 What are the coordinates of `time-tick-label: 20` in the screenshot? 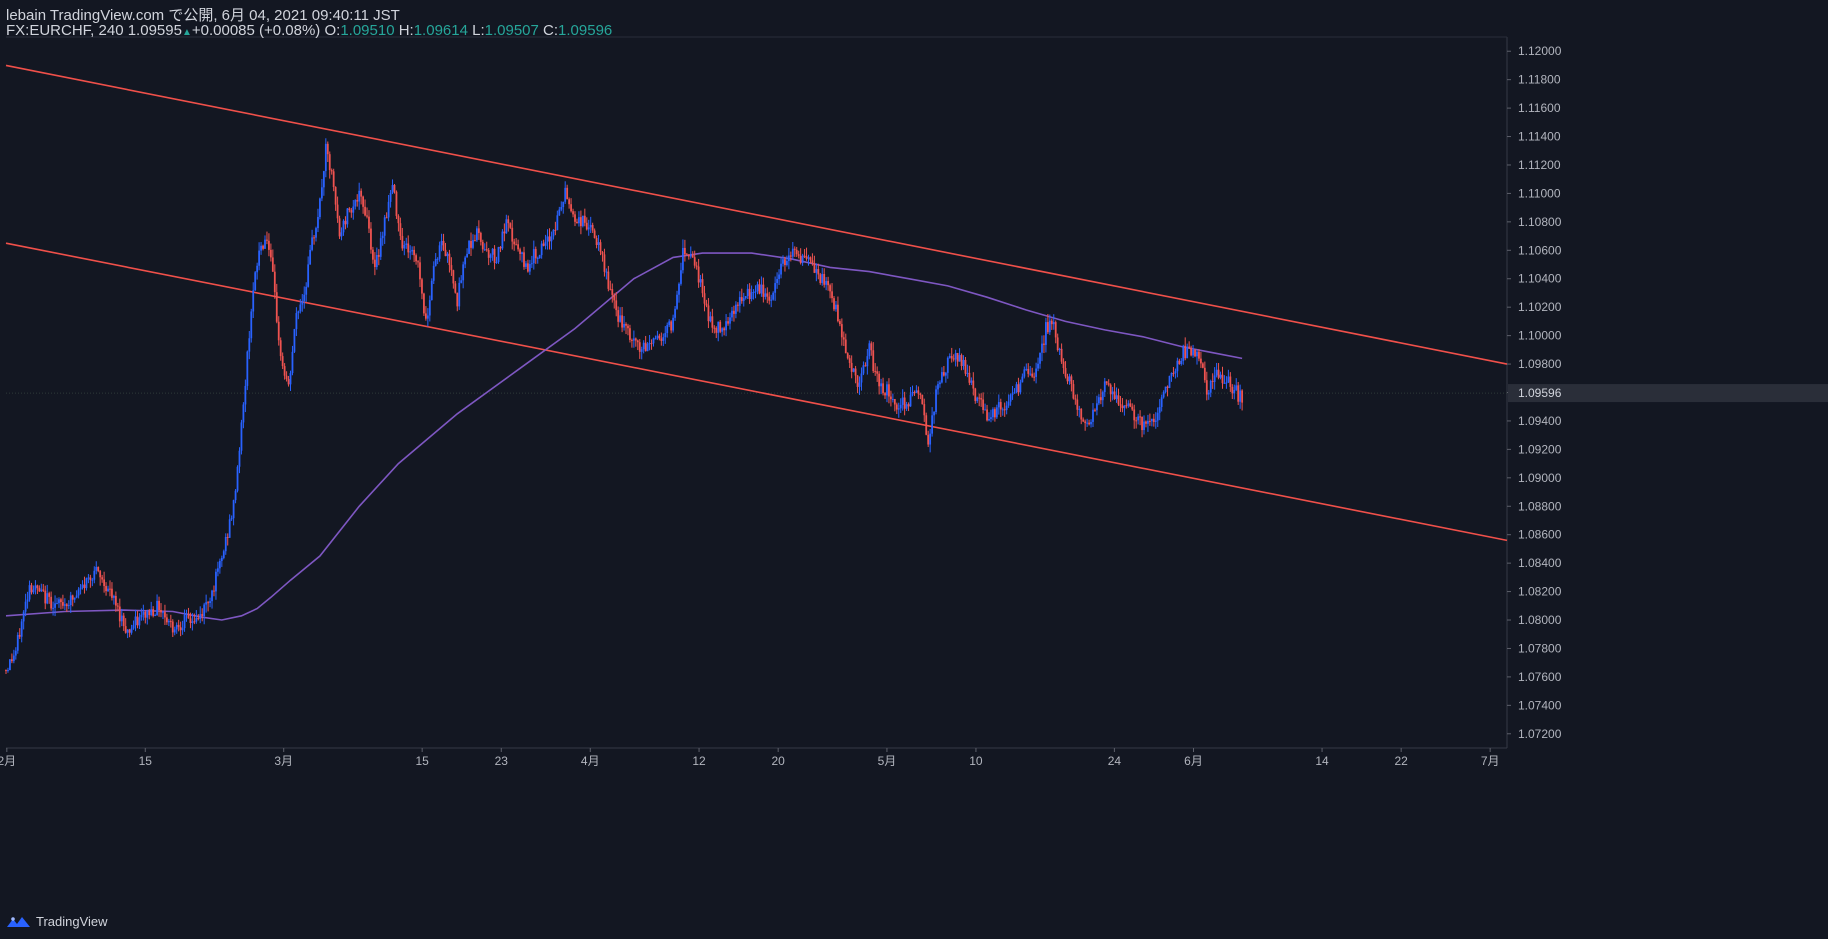 It's located at (778, 761).